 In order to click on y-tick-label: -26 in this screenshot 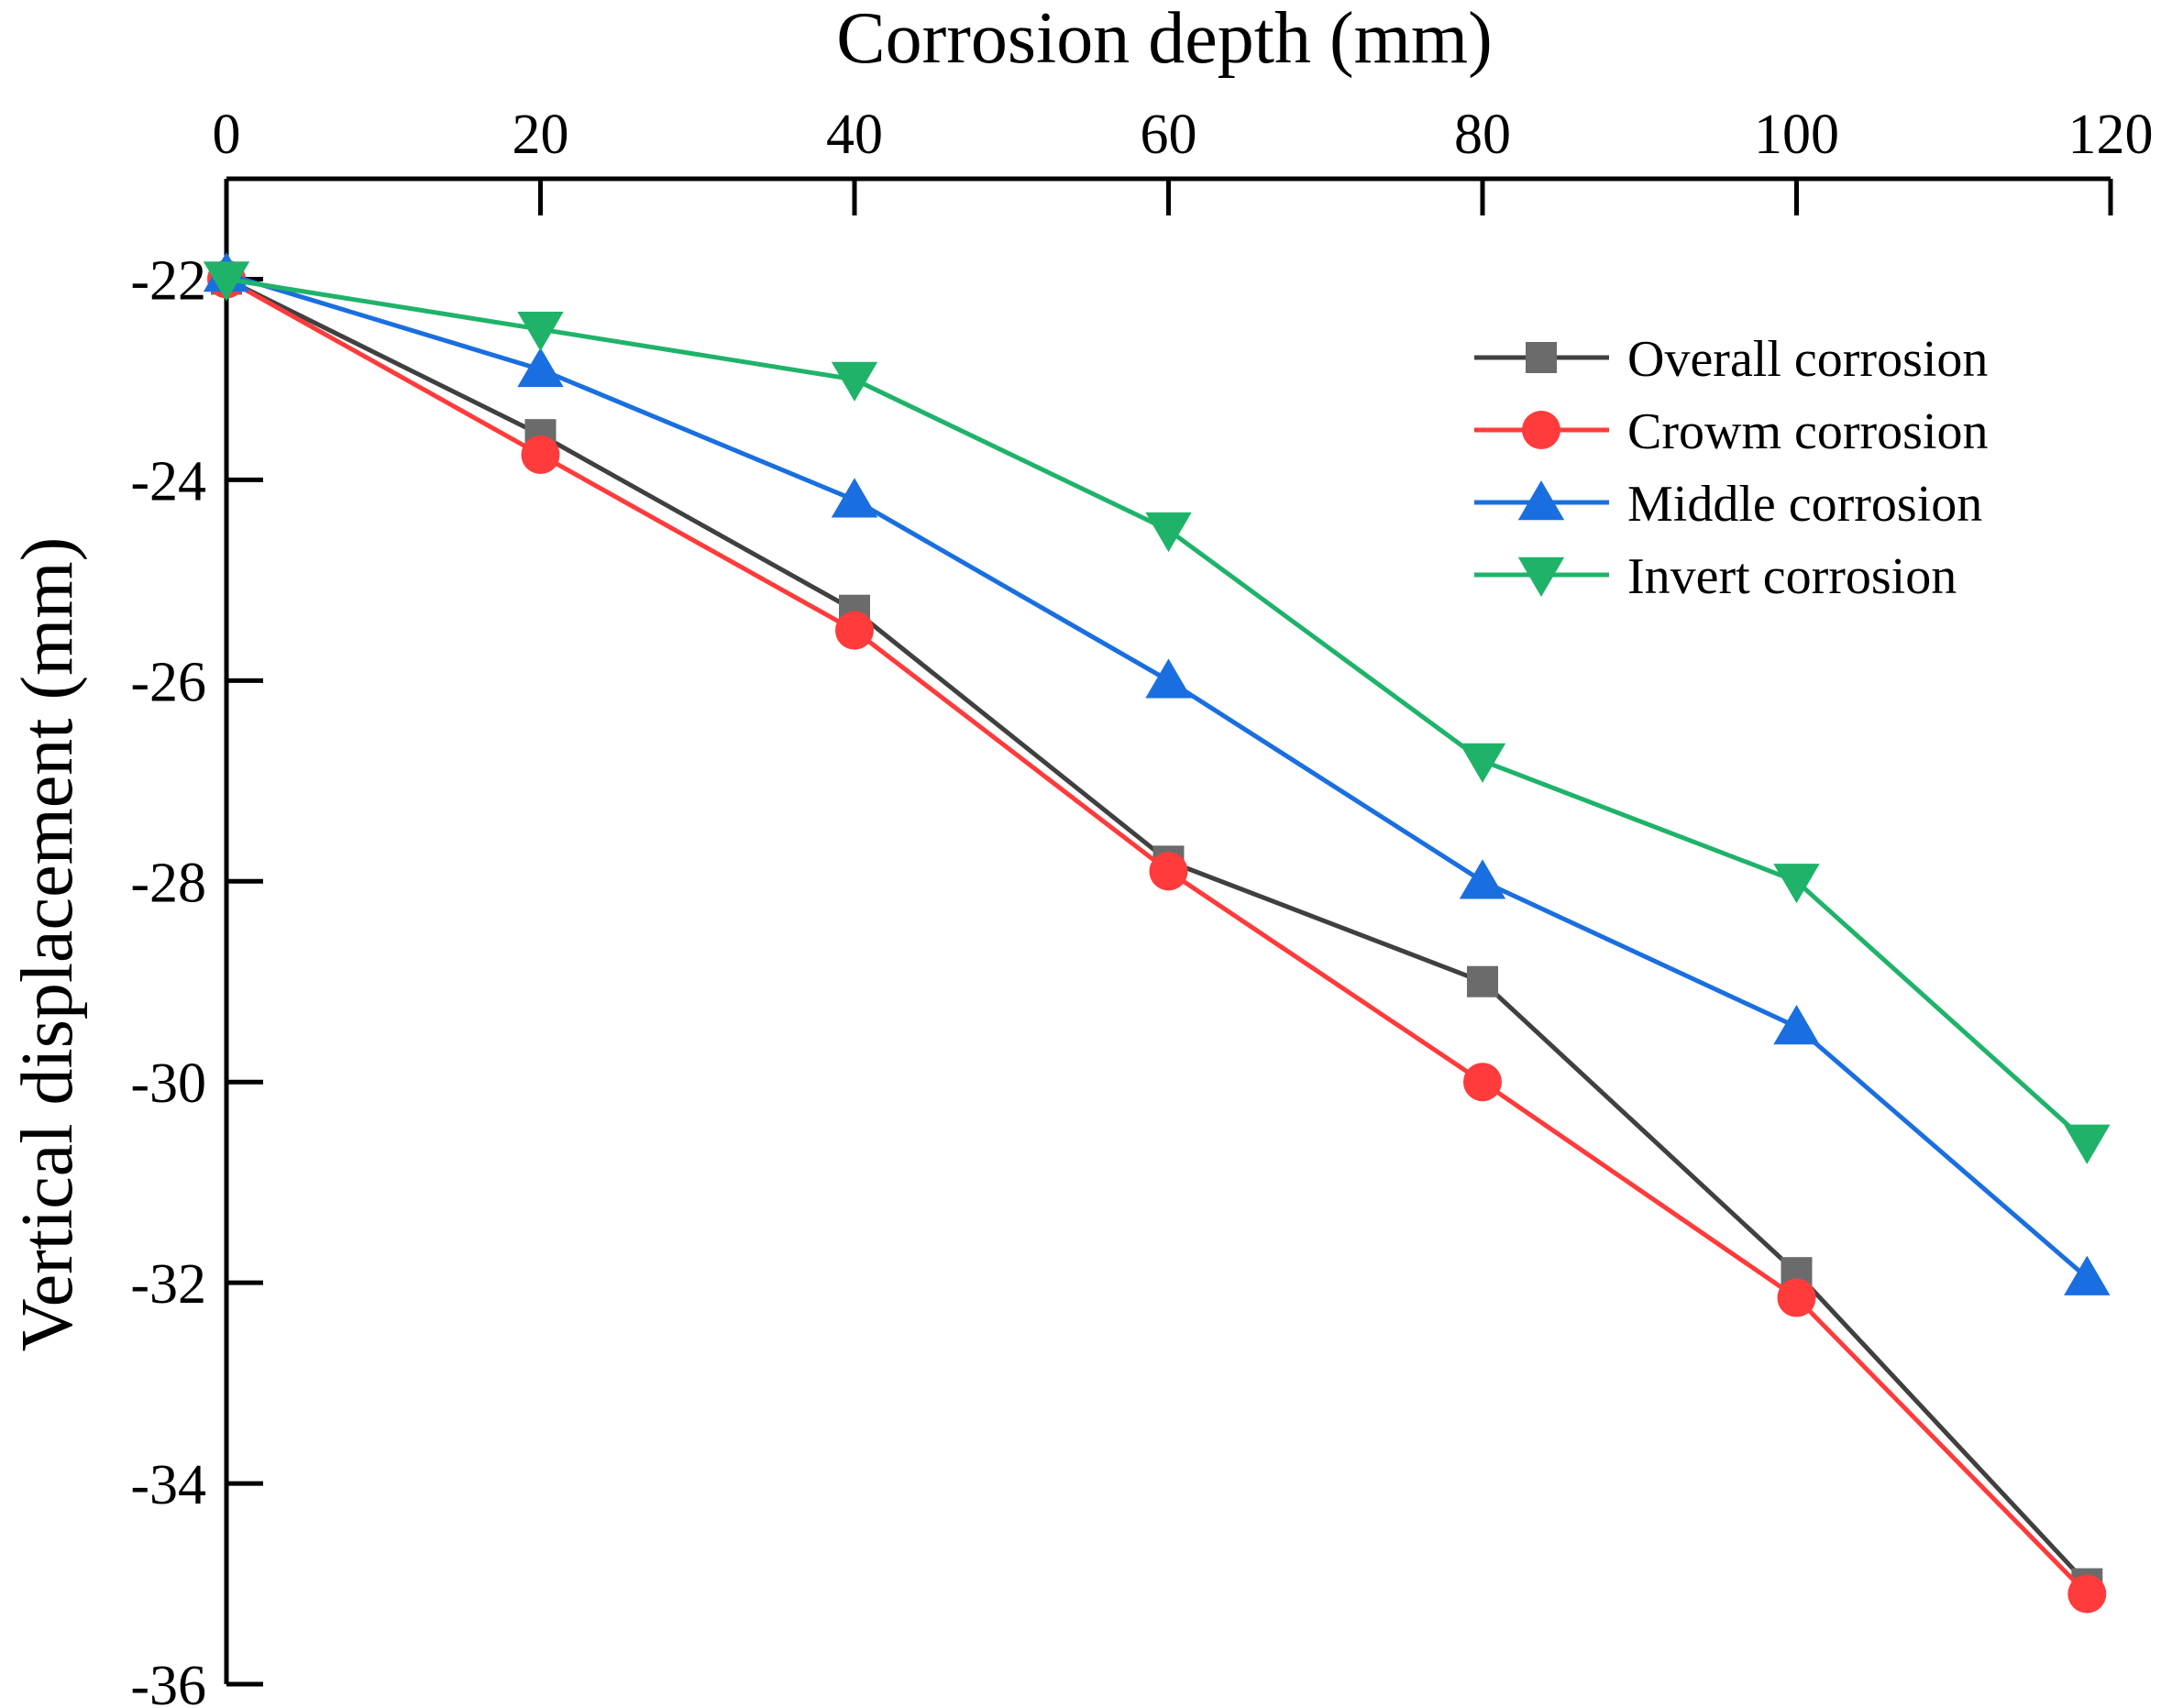, I will do `click(168, 682)`.